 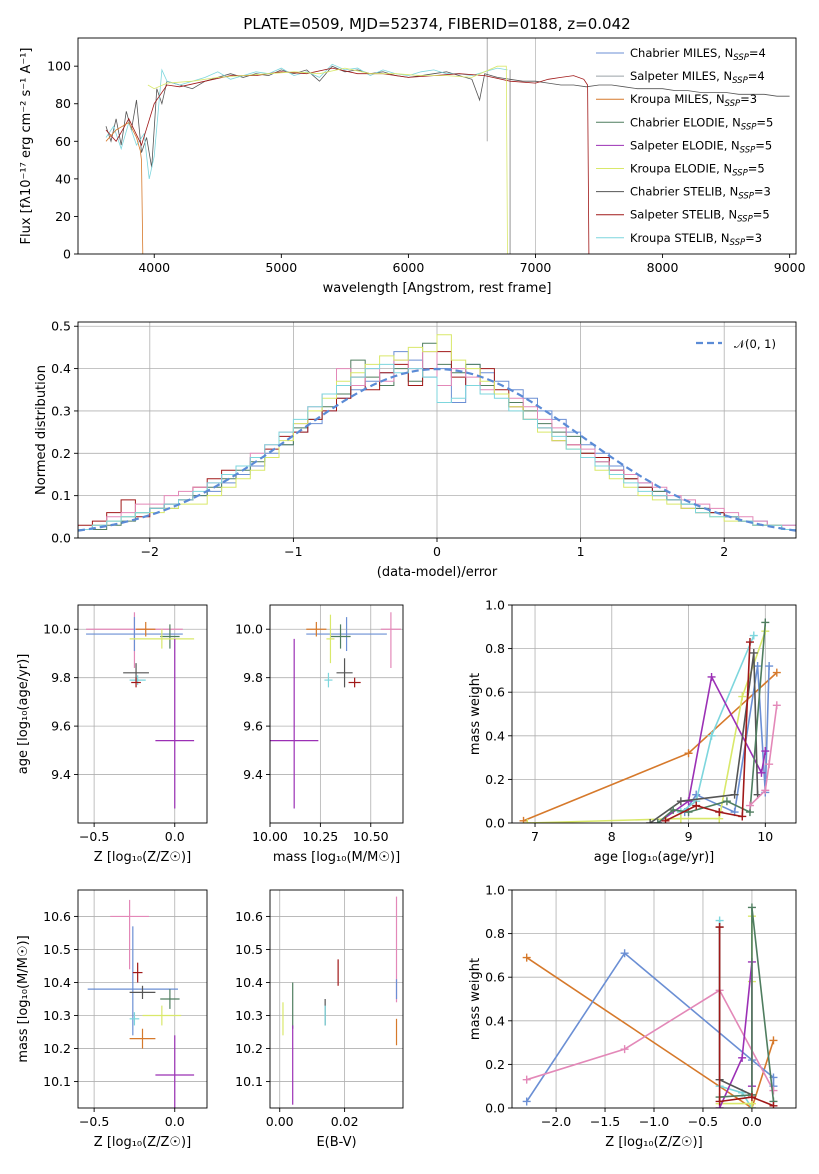 What do you see at coordinates (701, 146) in the screenshot?
I see `spectrum-legend-entry: Salpeter ELODIE, NSSP=5` at bounding box center [701, 146].